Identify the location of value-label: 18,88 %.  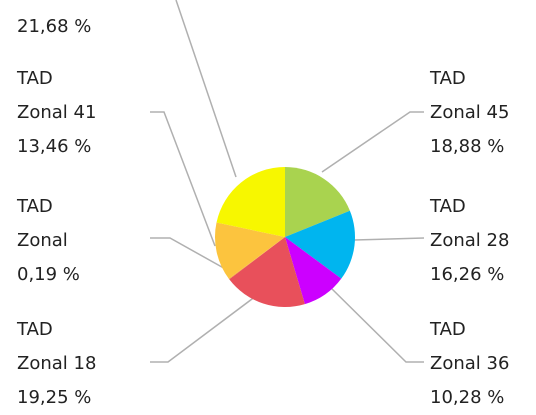
(467, 146).